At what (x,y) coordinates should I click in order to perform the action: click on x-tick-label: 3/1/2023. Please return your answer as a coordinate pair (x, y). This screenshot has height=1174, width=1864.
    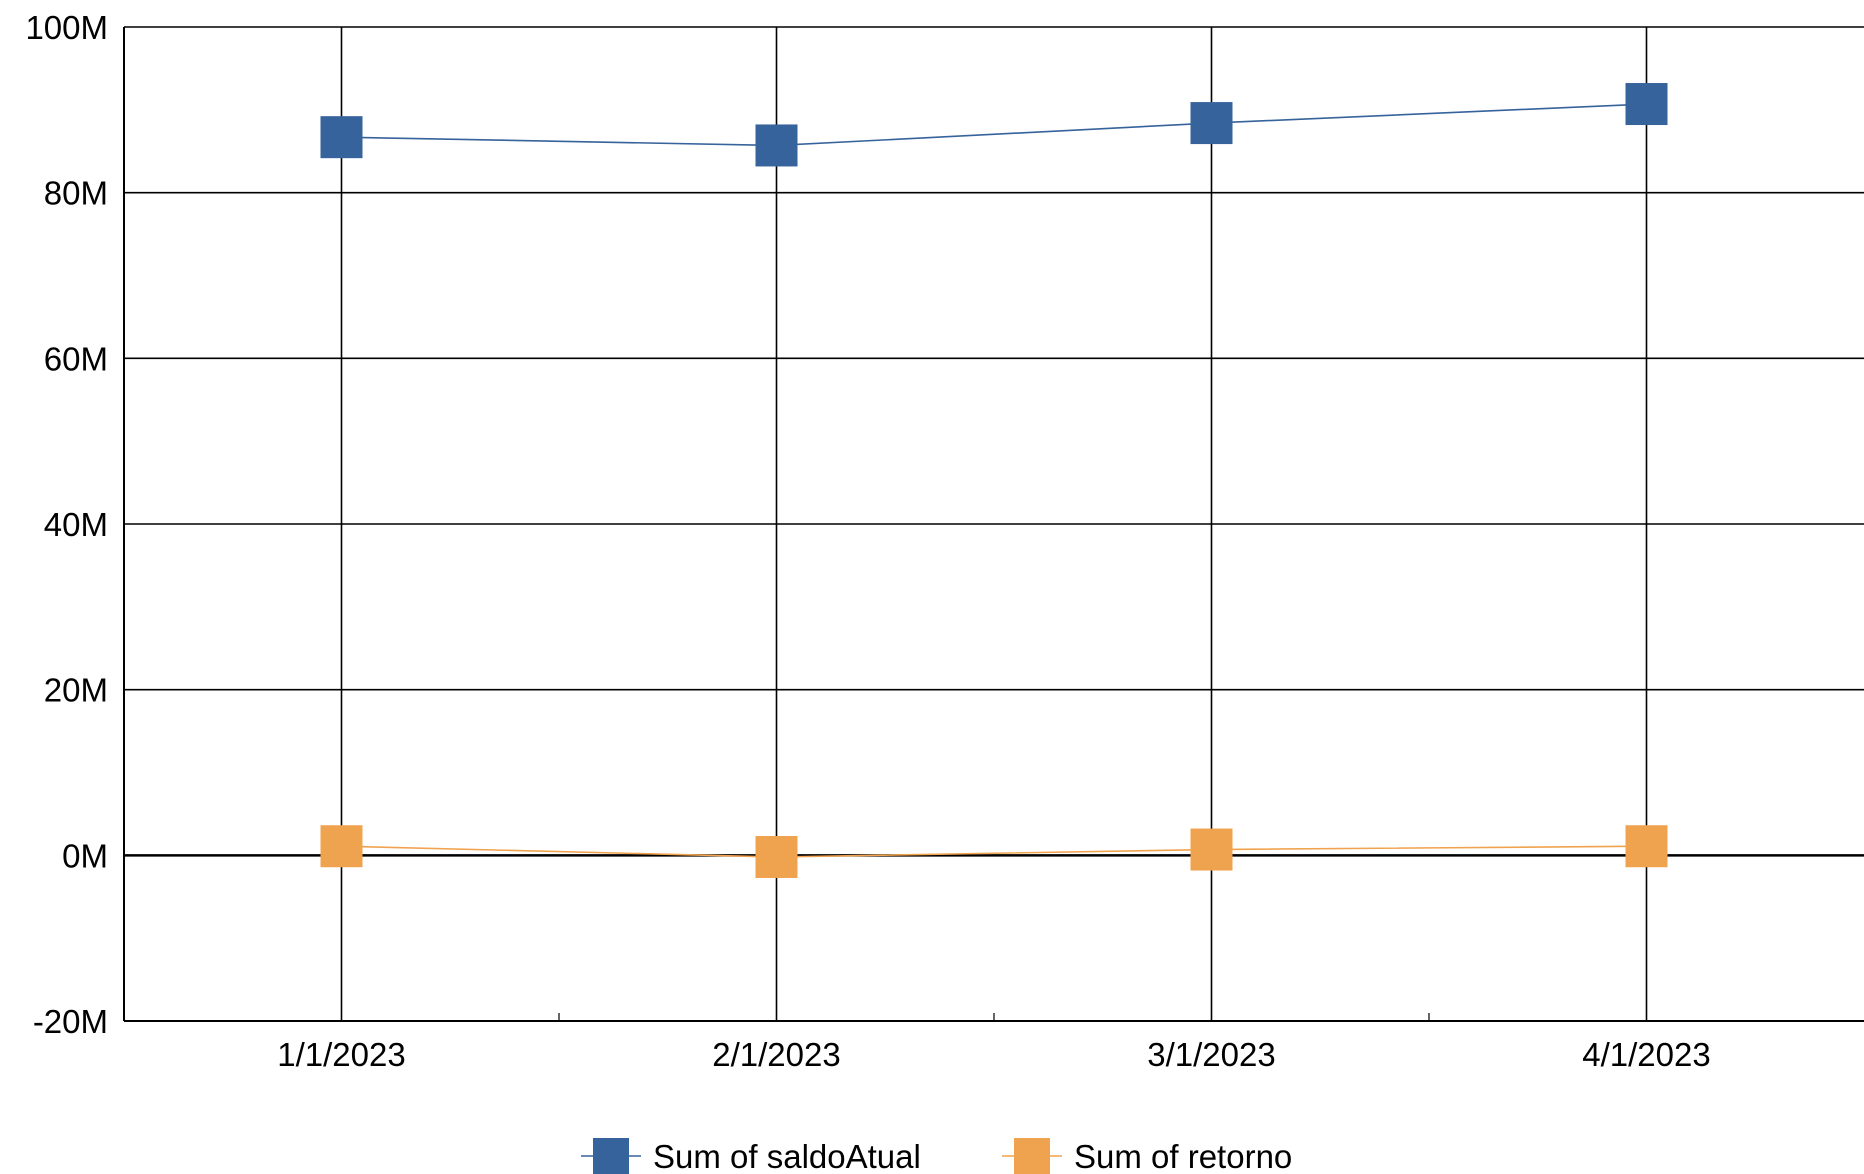
    Looking at the image, I should click on (1211, 1054).